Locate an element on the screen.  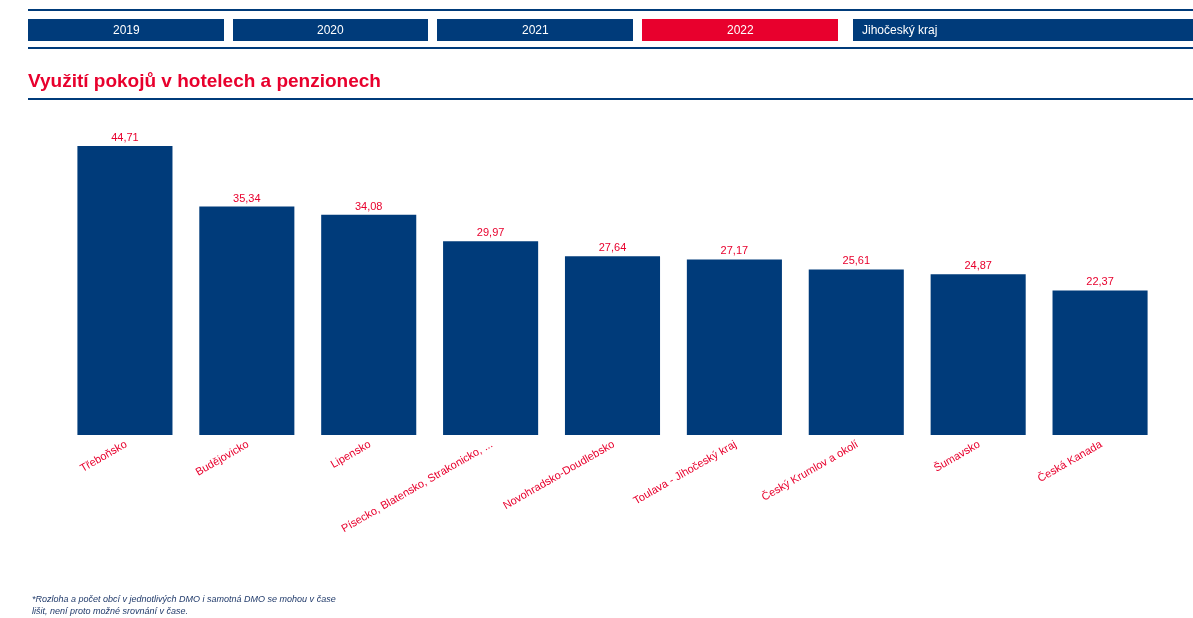
data-label: 34,08 is located at coordinates (368, 205).